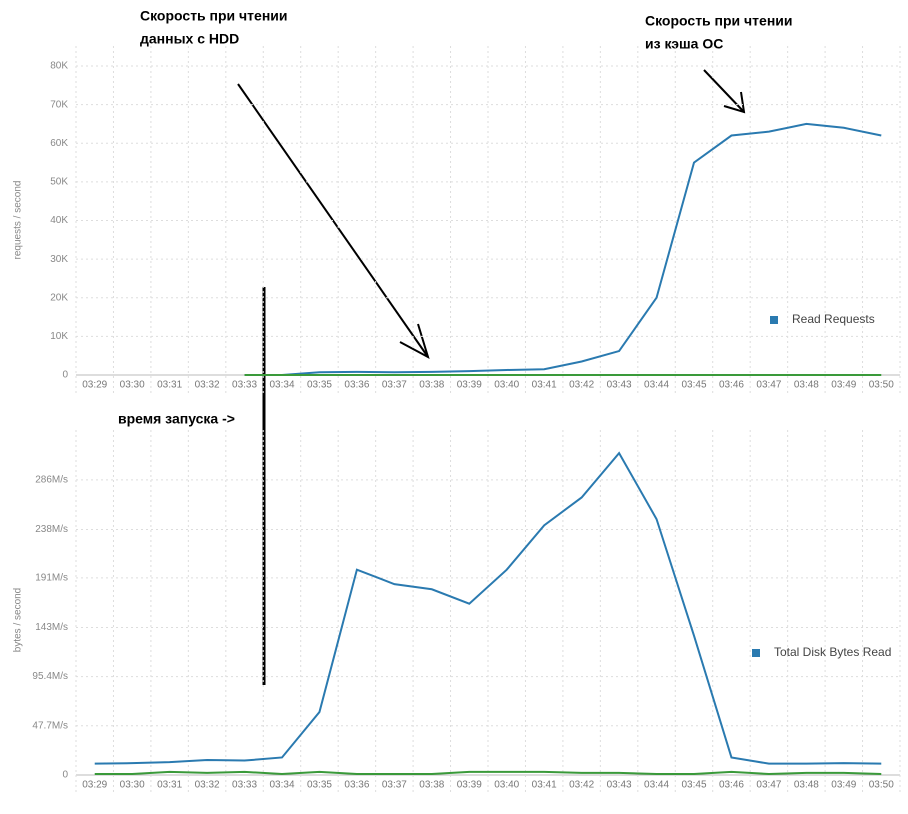 The width and height of the screenshot is (908, 814). Describe the element at coordinates (488, 772) in the screenshot. I see `series-line` at that location.